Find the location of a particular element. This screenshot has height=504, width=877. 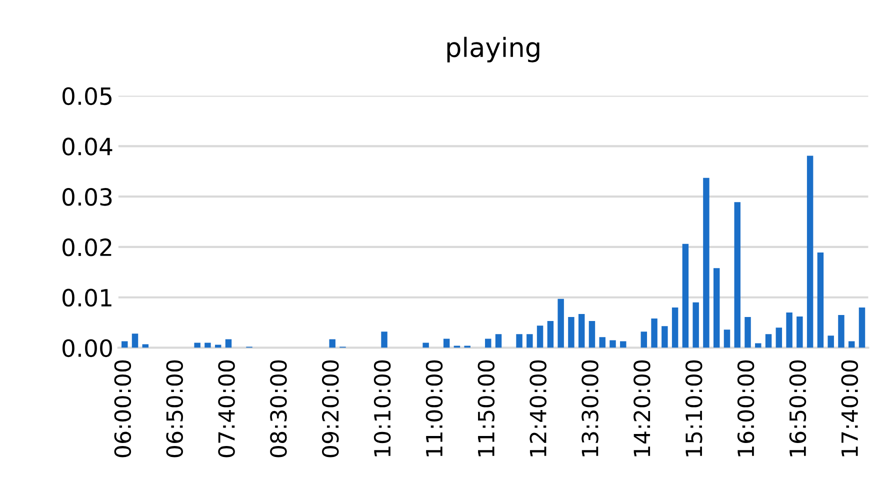

x-tick-label: 14:20:00 is located at coordinates (642, 408).